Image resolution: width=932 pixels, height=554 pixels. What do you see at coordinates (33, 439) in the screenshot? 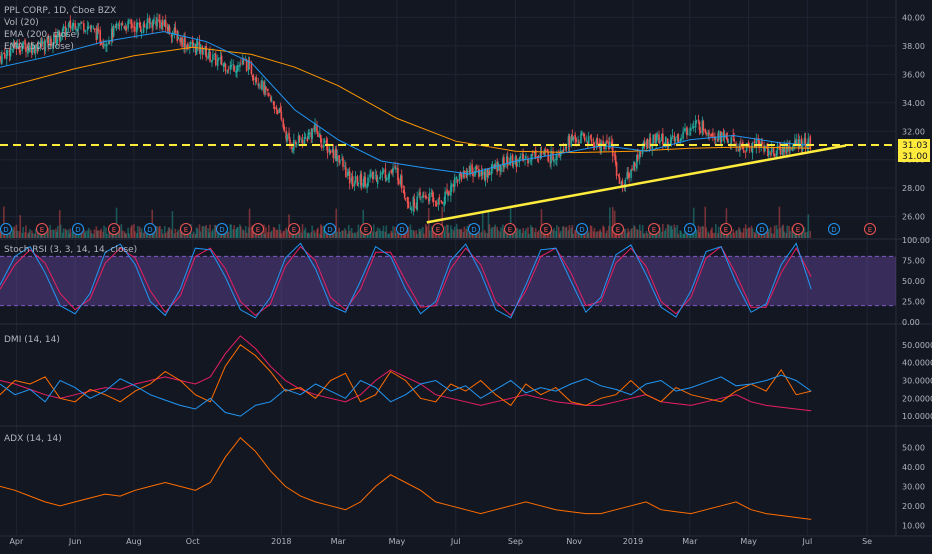
I see `adx-title: ADX (14, 14)` at bounding box center [33, 439].